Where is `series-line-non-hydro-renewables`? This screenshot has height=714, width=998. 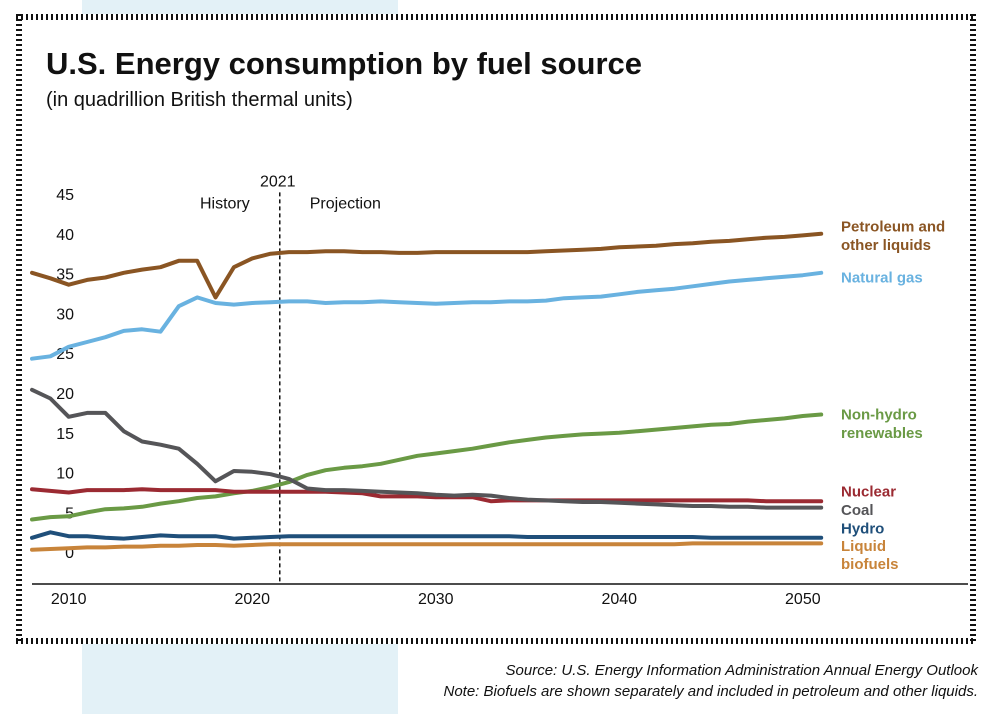 series-line-non-hydro-renewables is located at coordinates (427, 467).